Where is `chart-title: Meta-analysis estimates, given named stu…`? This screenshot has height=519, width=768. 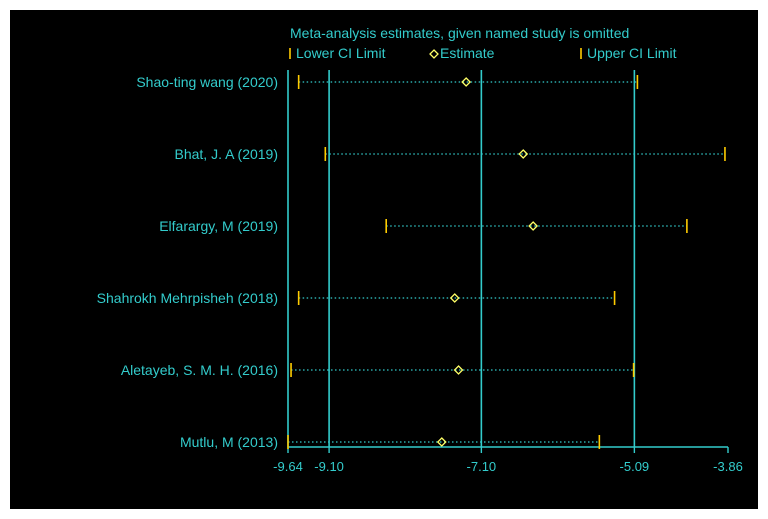 chart-title: Meta-analysis estimates, given named stu… is located at coordinates (459, 33).